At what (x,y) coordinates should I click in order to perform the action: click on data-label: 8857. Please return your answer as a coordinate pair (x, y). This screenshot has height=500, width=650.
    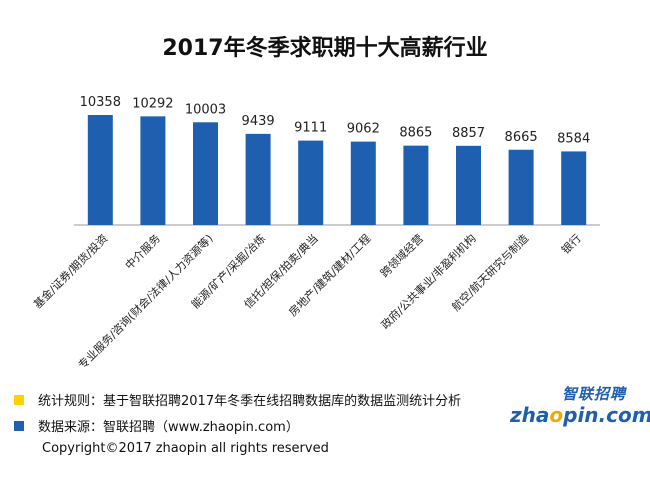
    Looking at the image, I should click on (468, 133).